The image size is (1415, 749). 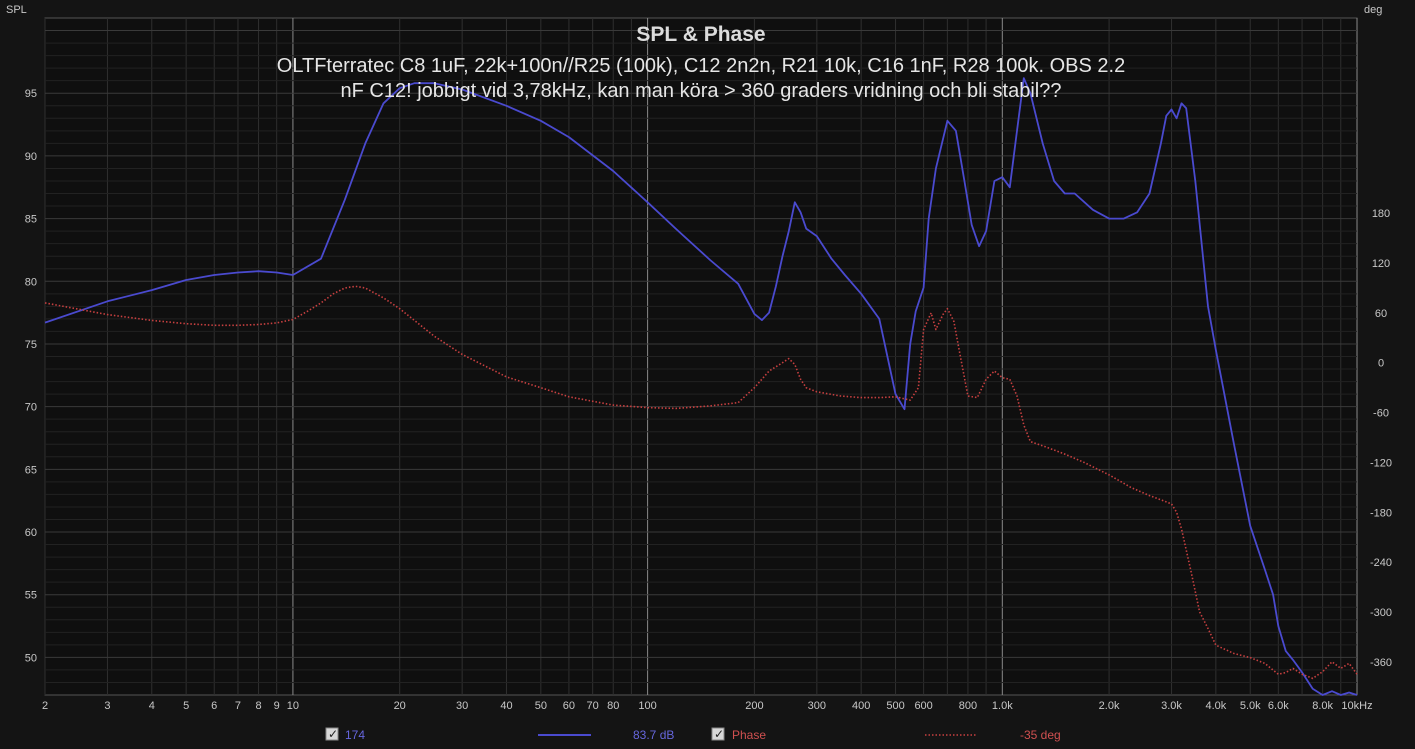 I want to click on x-tick-label: 10, so click(x=293, y=706).